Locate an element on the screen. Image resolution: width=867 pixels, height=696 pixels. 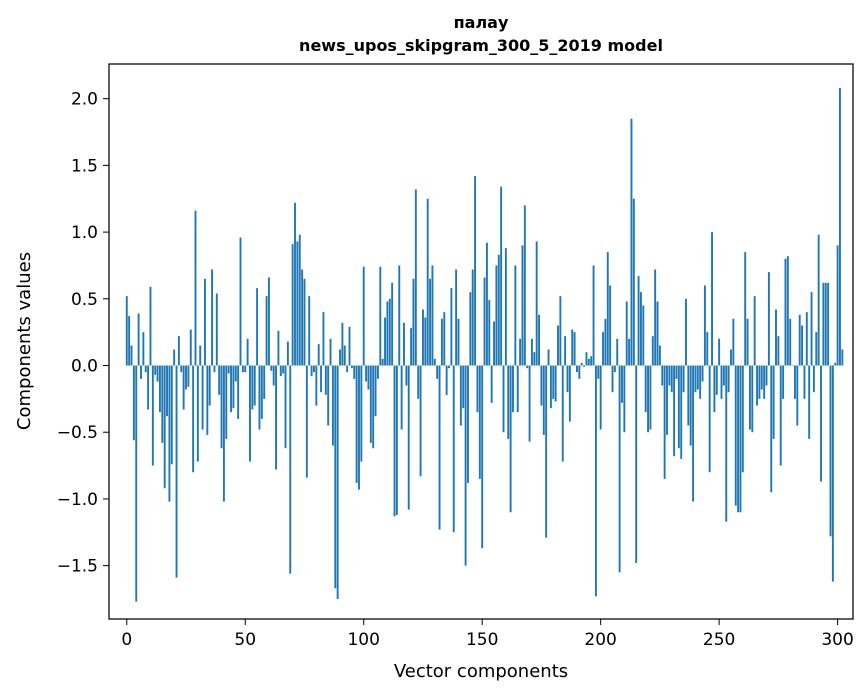
x-tick-label: 150 is located at coordinates (482, 640).